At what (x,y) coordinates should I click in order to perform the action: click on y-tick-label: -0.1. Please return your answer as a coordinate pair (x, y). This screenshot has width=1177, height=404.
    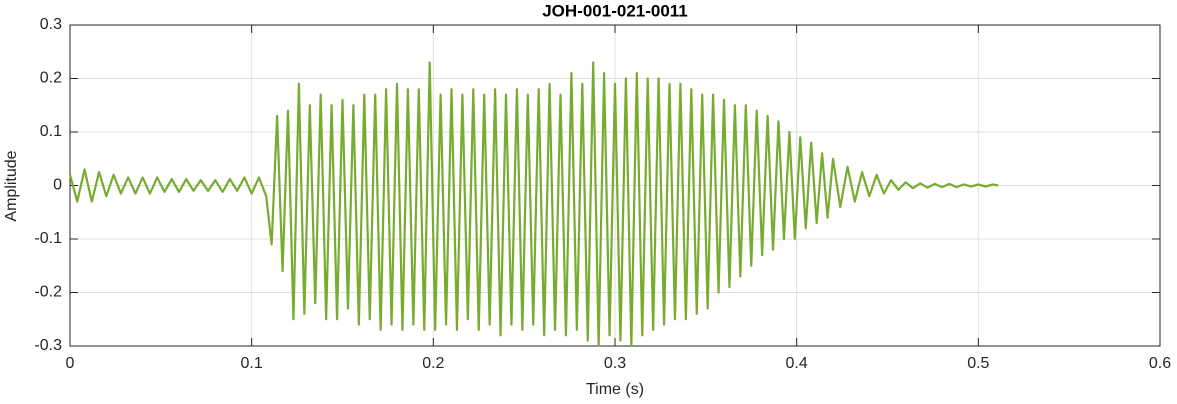
    Looking at the image, I should click on (48, 238).